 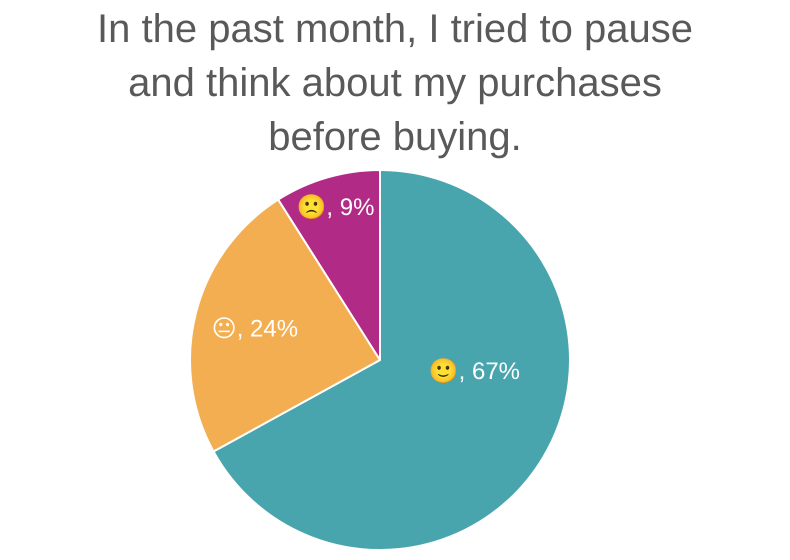 What do you see at coordinates (255, 328) in the screenshot?
I see `slice-label: 😐, 24%` at bounding box center [255, 328].